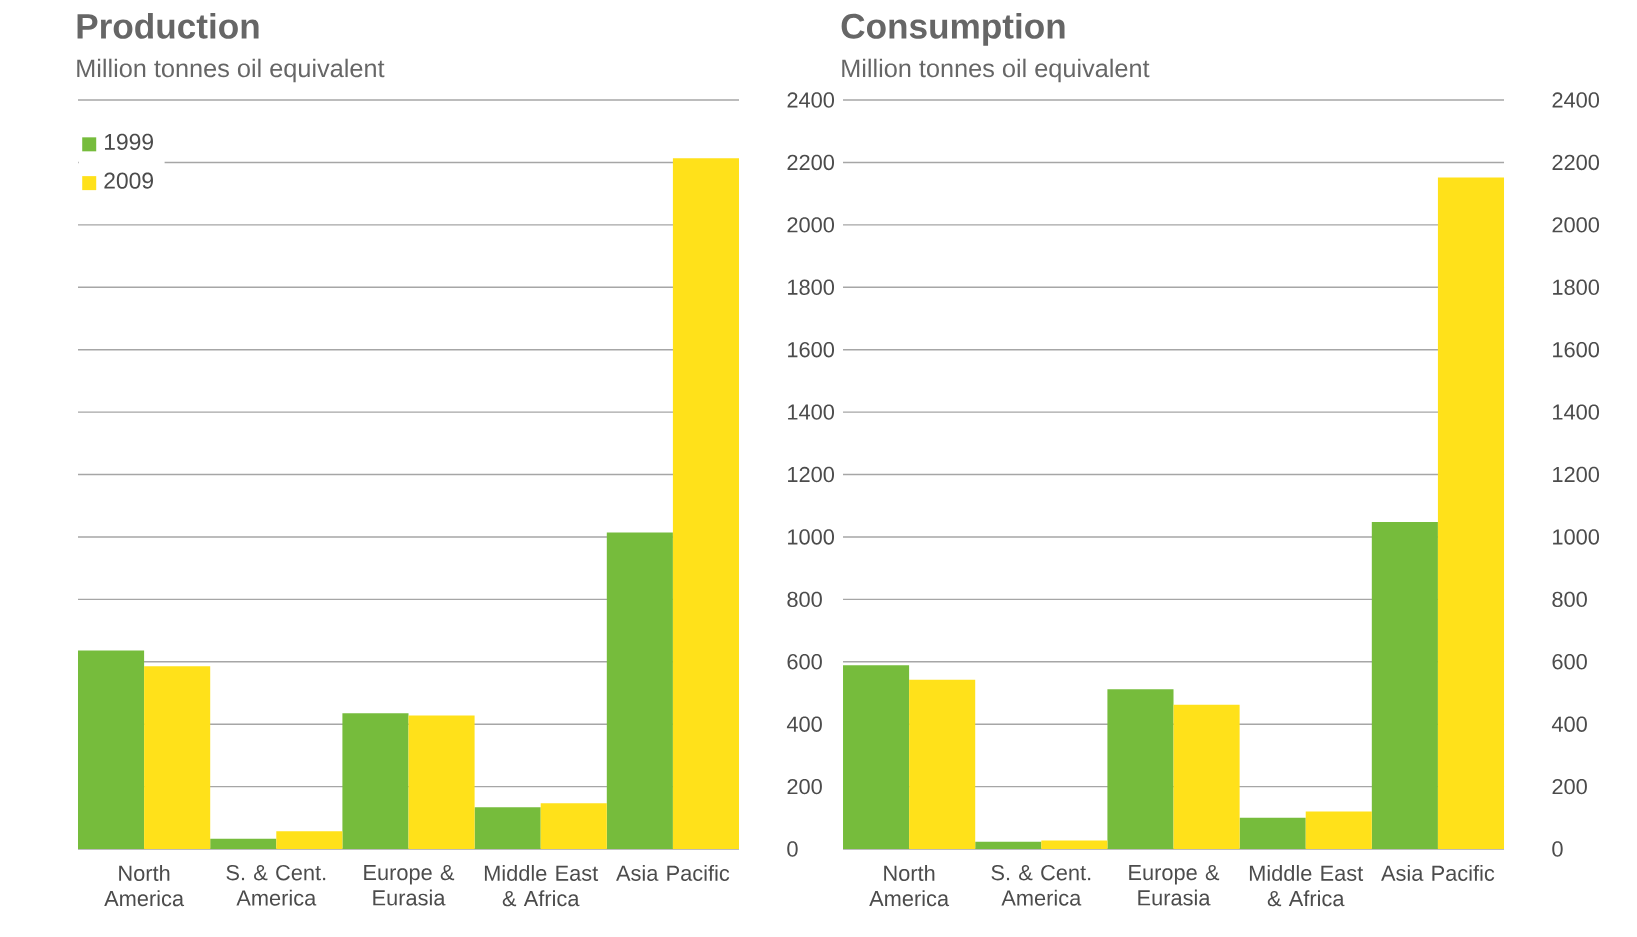  Describe the element at coordinates (128, 180) in the screenshot. I see `legend-label: 2009` at that location.